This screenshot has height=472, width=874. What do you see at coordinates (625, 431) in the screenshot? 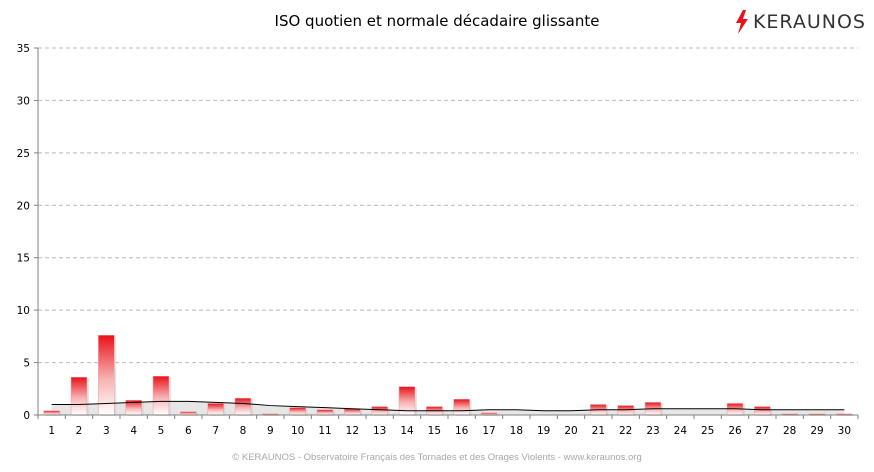
I see `x-tick-label: 22` at bounding box center [625, 431].